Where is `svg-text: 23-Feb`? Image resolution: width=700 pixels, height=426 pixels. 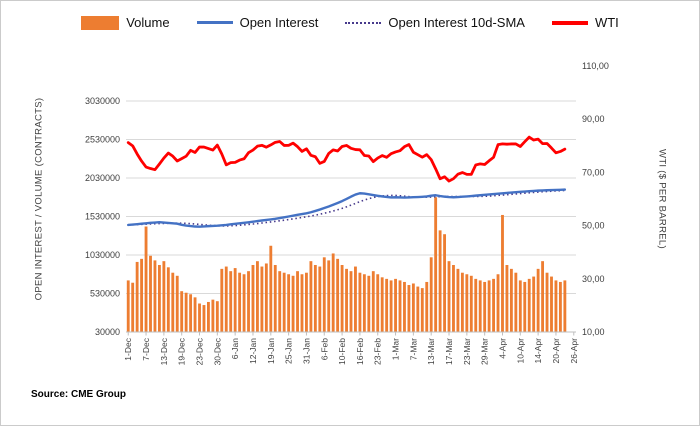 svg-text: 23-Feb is located at coordinates (378, 351).